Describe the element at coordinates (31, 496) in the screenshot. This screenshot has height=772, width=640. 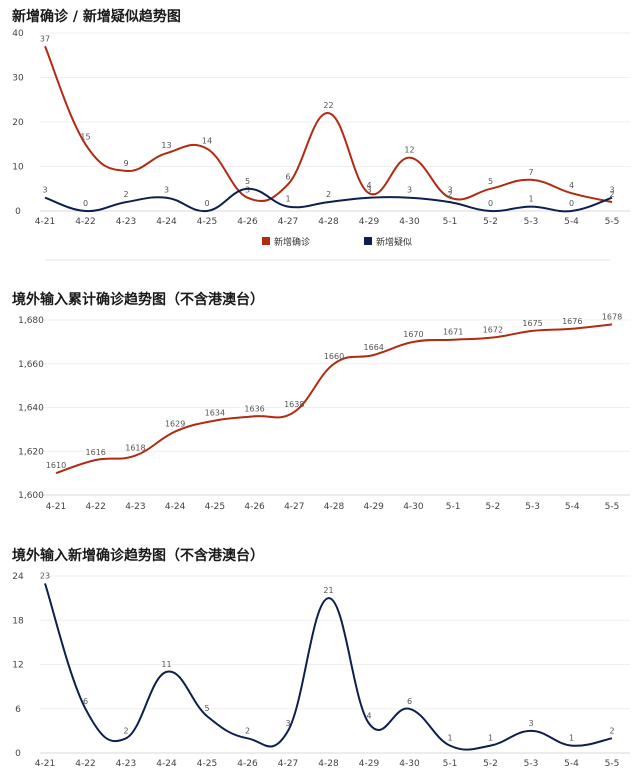
I see `y-tick-label: 1,600` at that location.